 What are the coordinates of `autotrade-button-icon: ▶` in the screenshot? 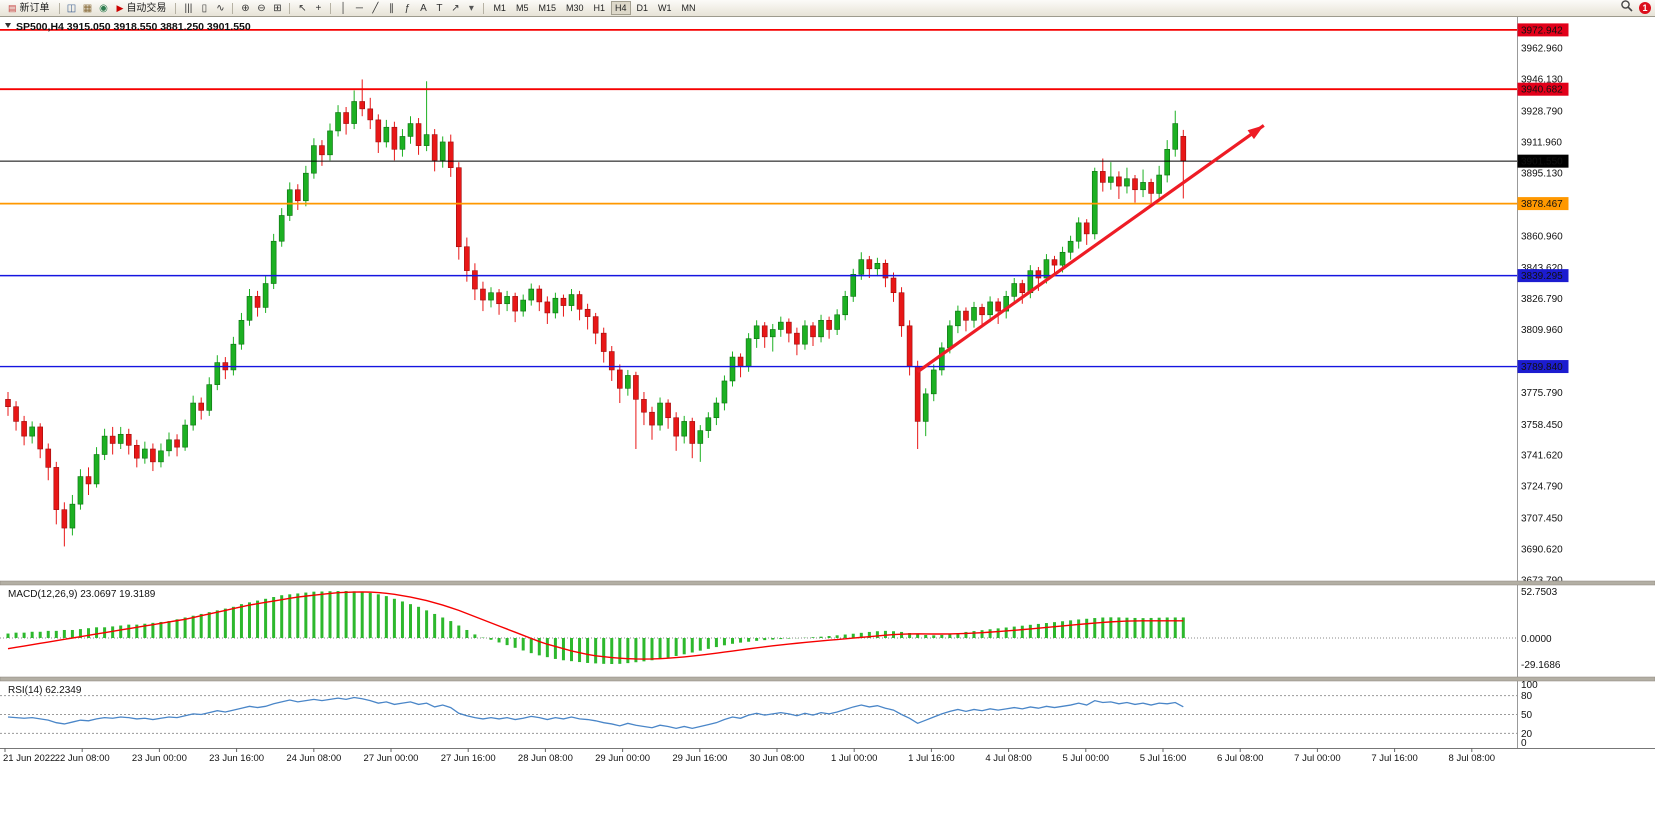 It's located at (120, 7).